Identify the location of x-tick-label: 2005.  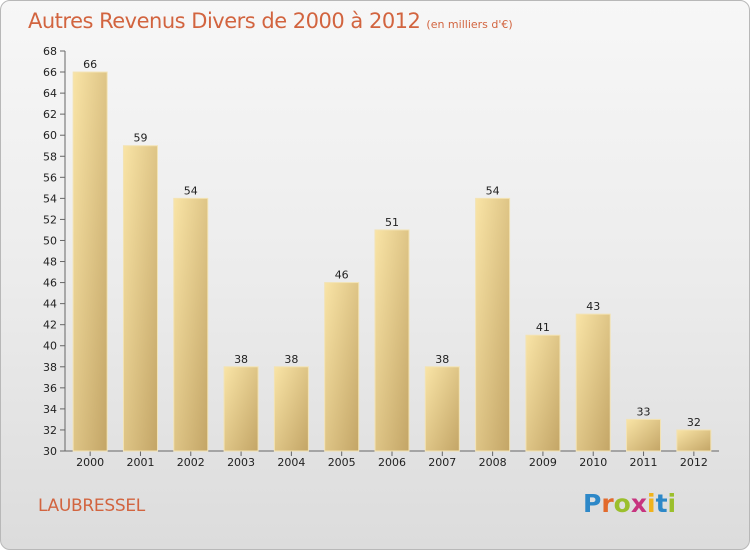
(342, 462).